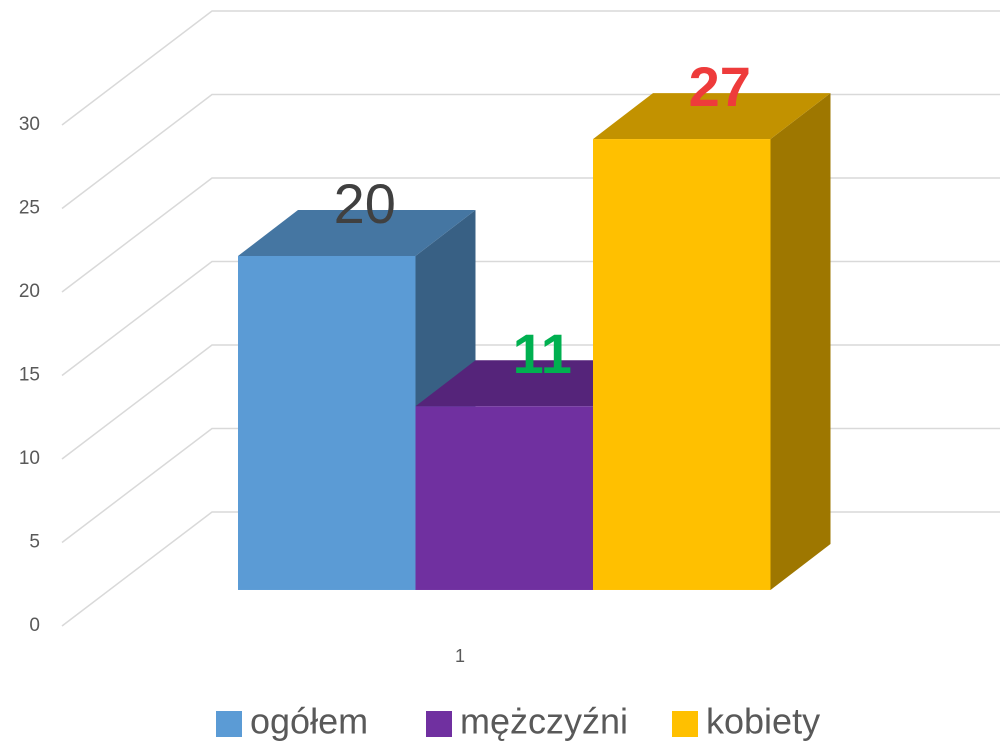 Image resolution: width=1000 pixels, height=746 pixels. What do you see at coordinates (29, 291) in the screenshot?
I see `y-tick-label: 20` at bounding box center [29, 291].